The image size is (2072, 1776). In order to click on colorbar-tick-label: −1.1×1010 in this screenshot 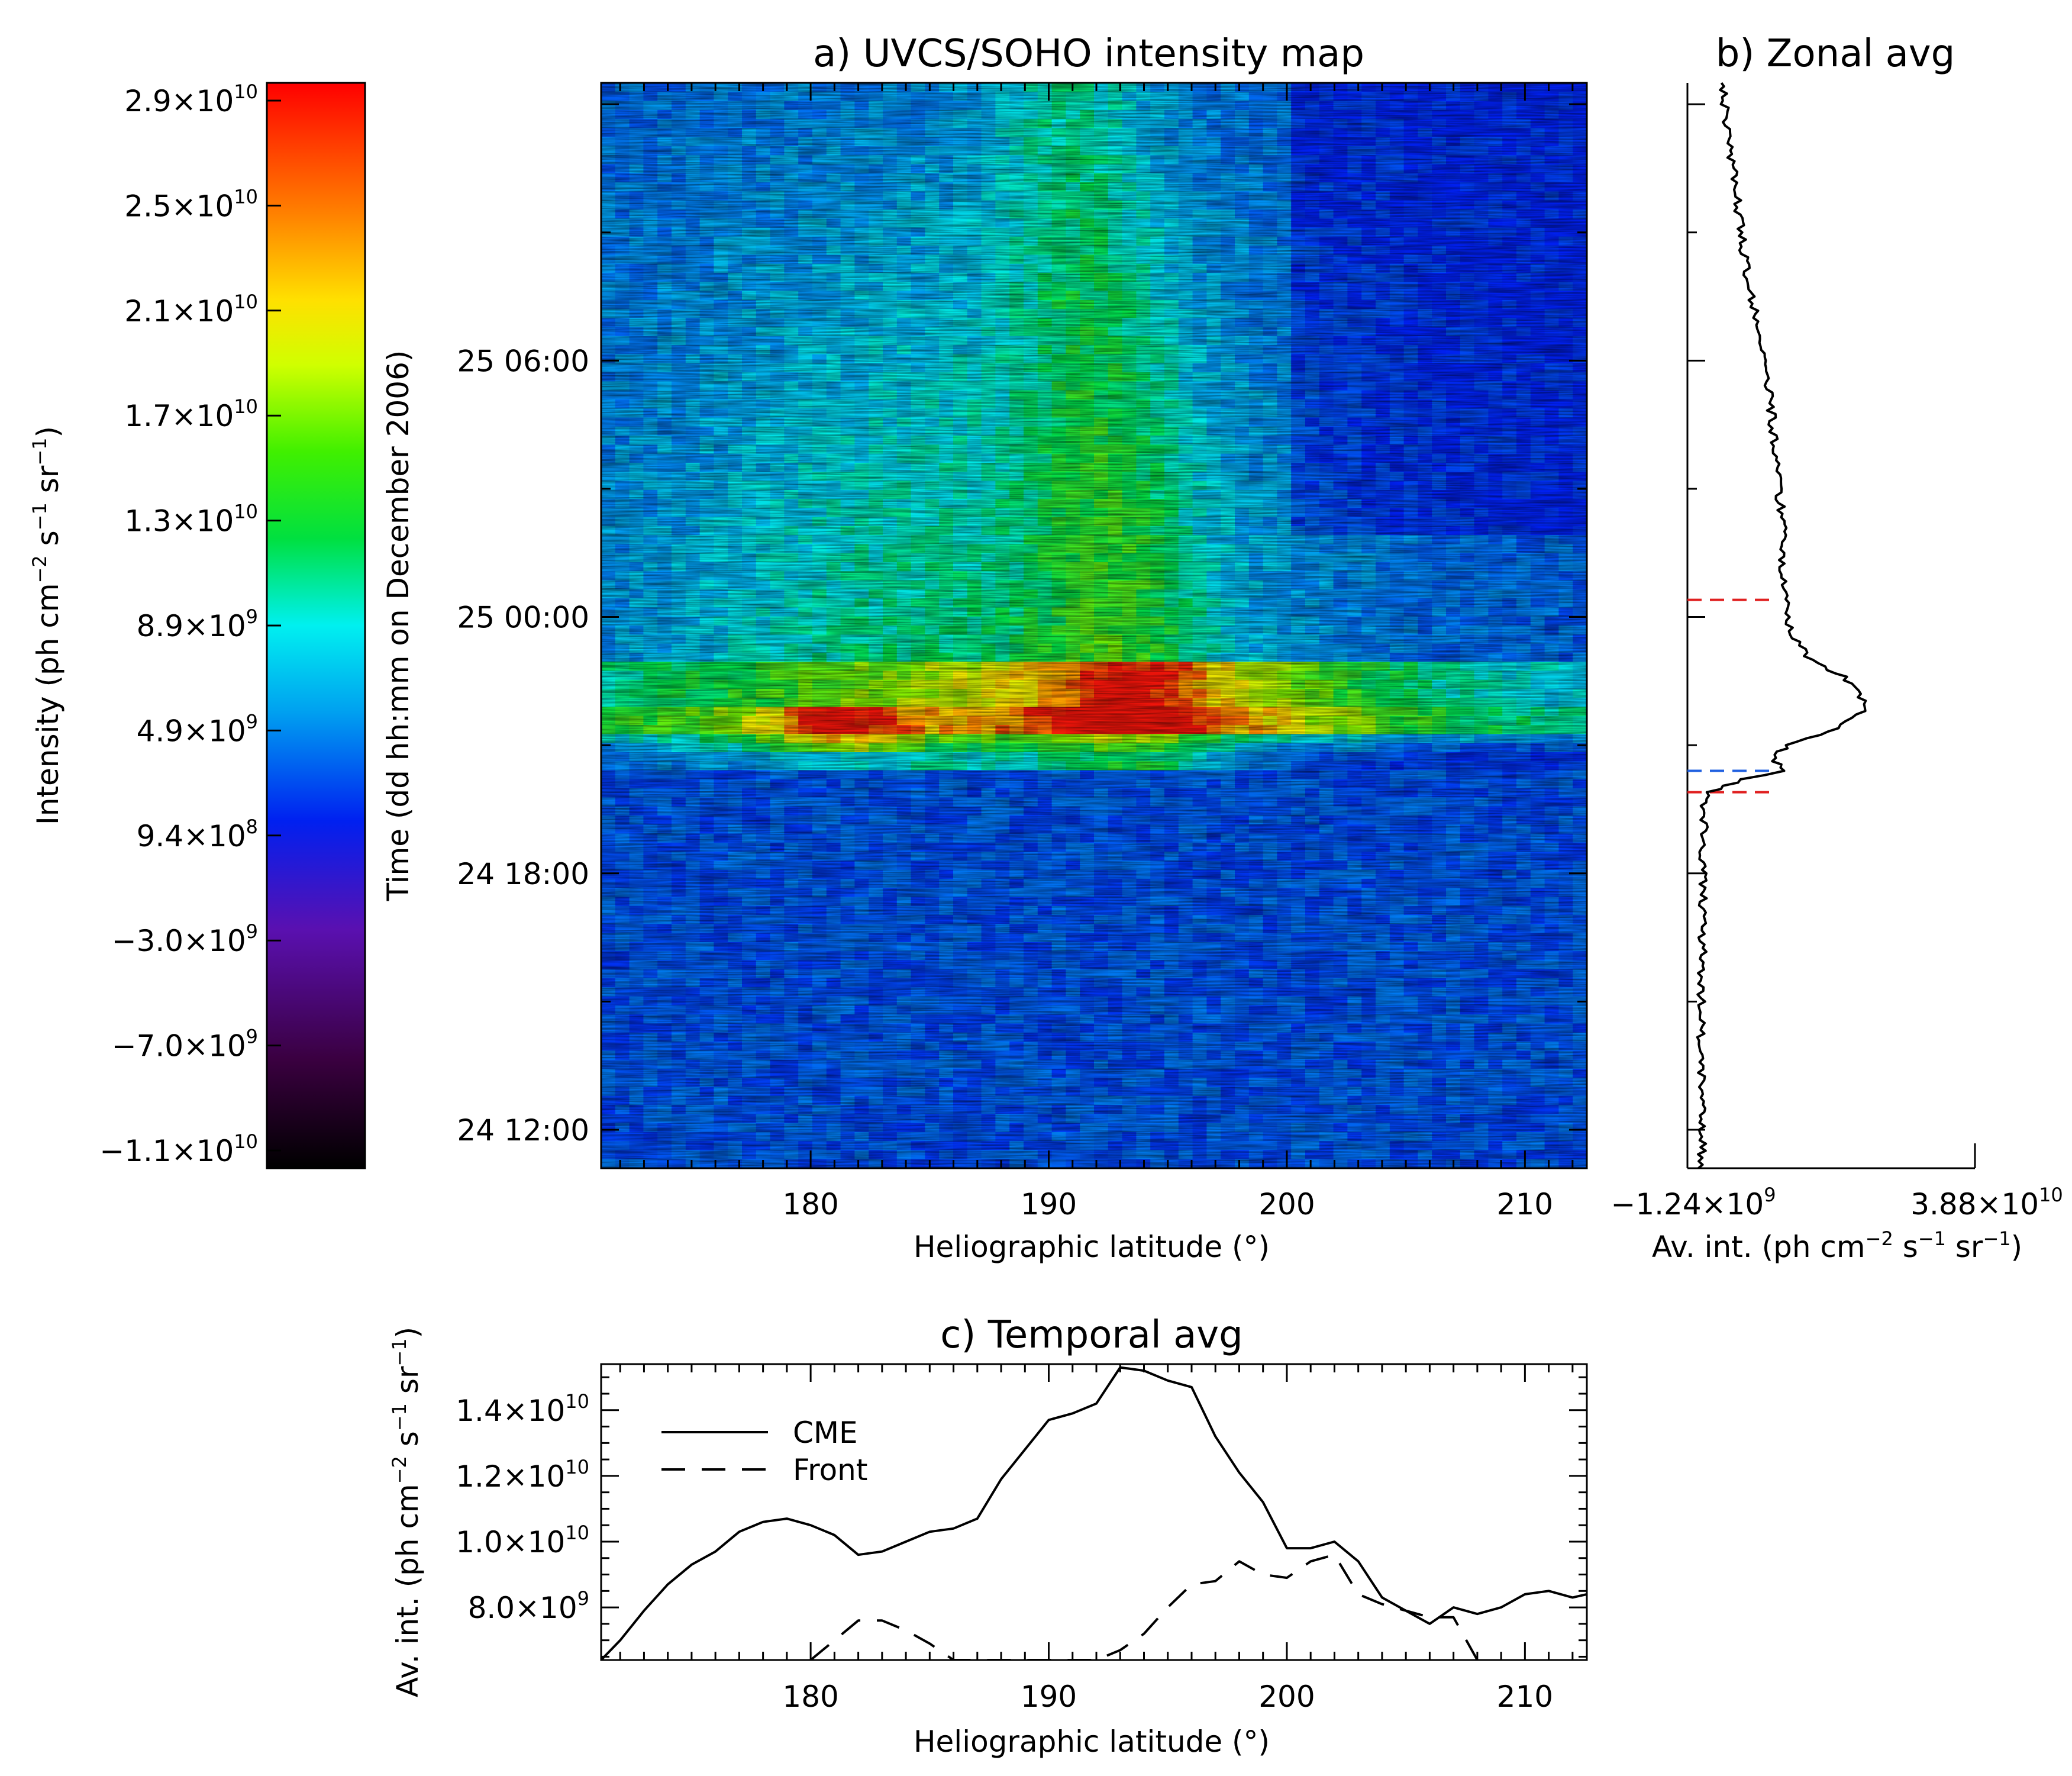, I will do `click(178, 1149)`.